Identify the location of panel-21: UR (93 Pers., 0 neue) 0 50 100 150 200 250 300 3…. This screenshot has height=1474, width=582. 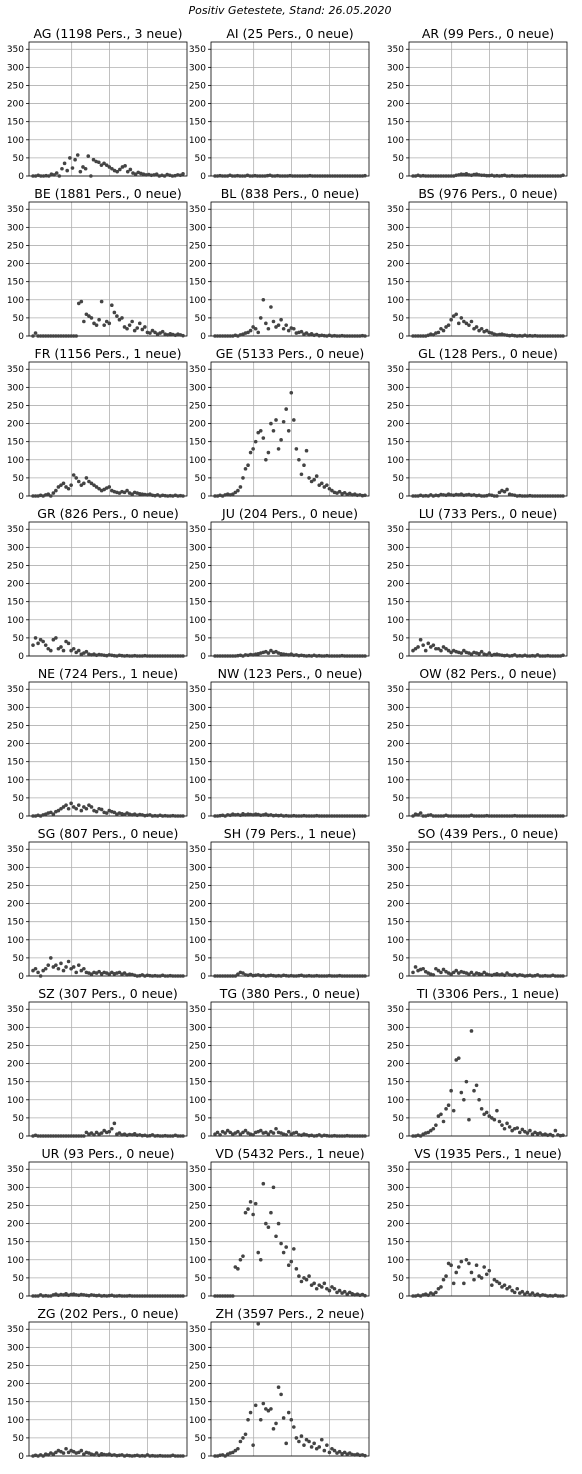
(97, 1224).